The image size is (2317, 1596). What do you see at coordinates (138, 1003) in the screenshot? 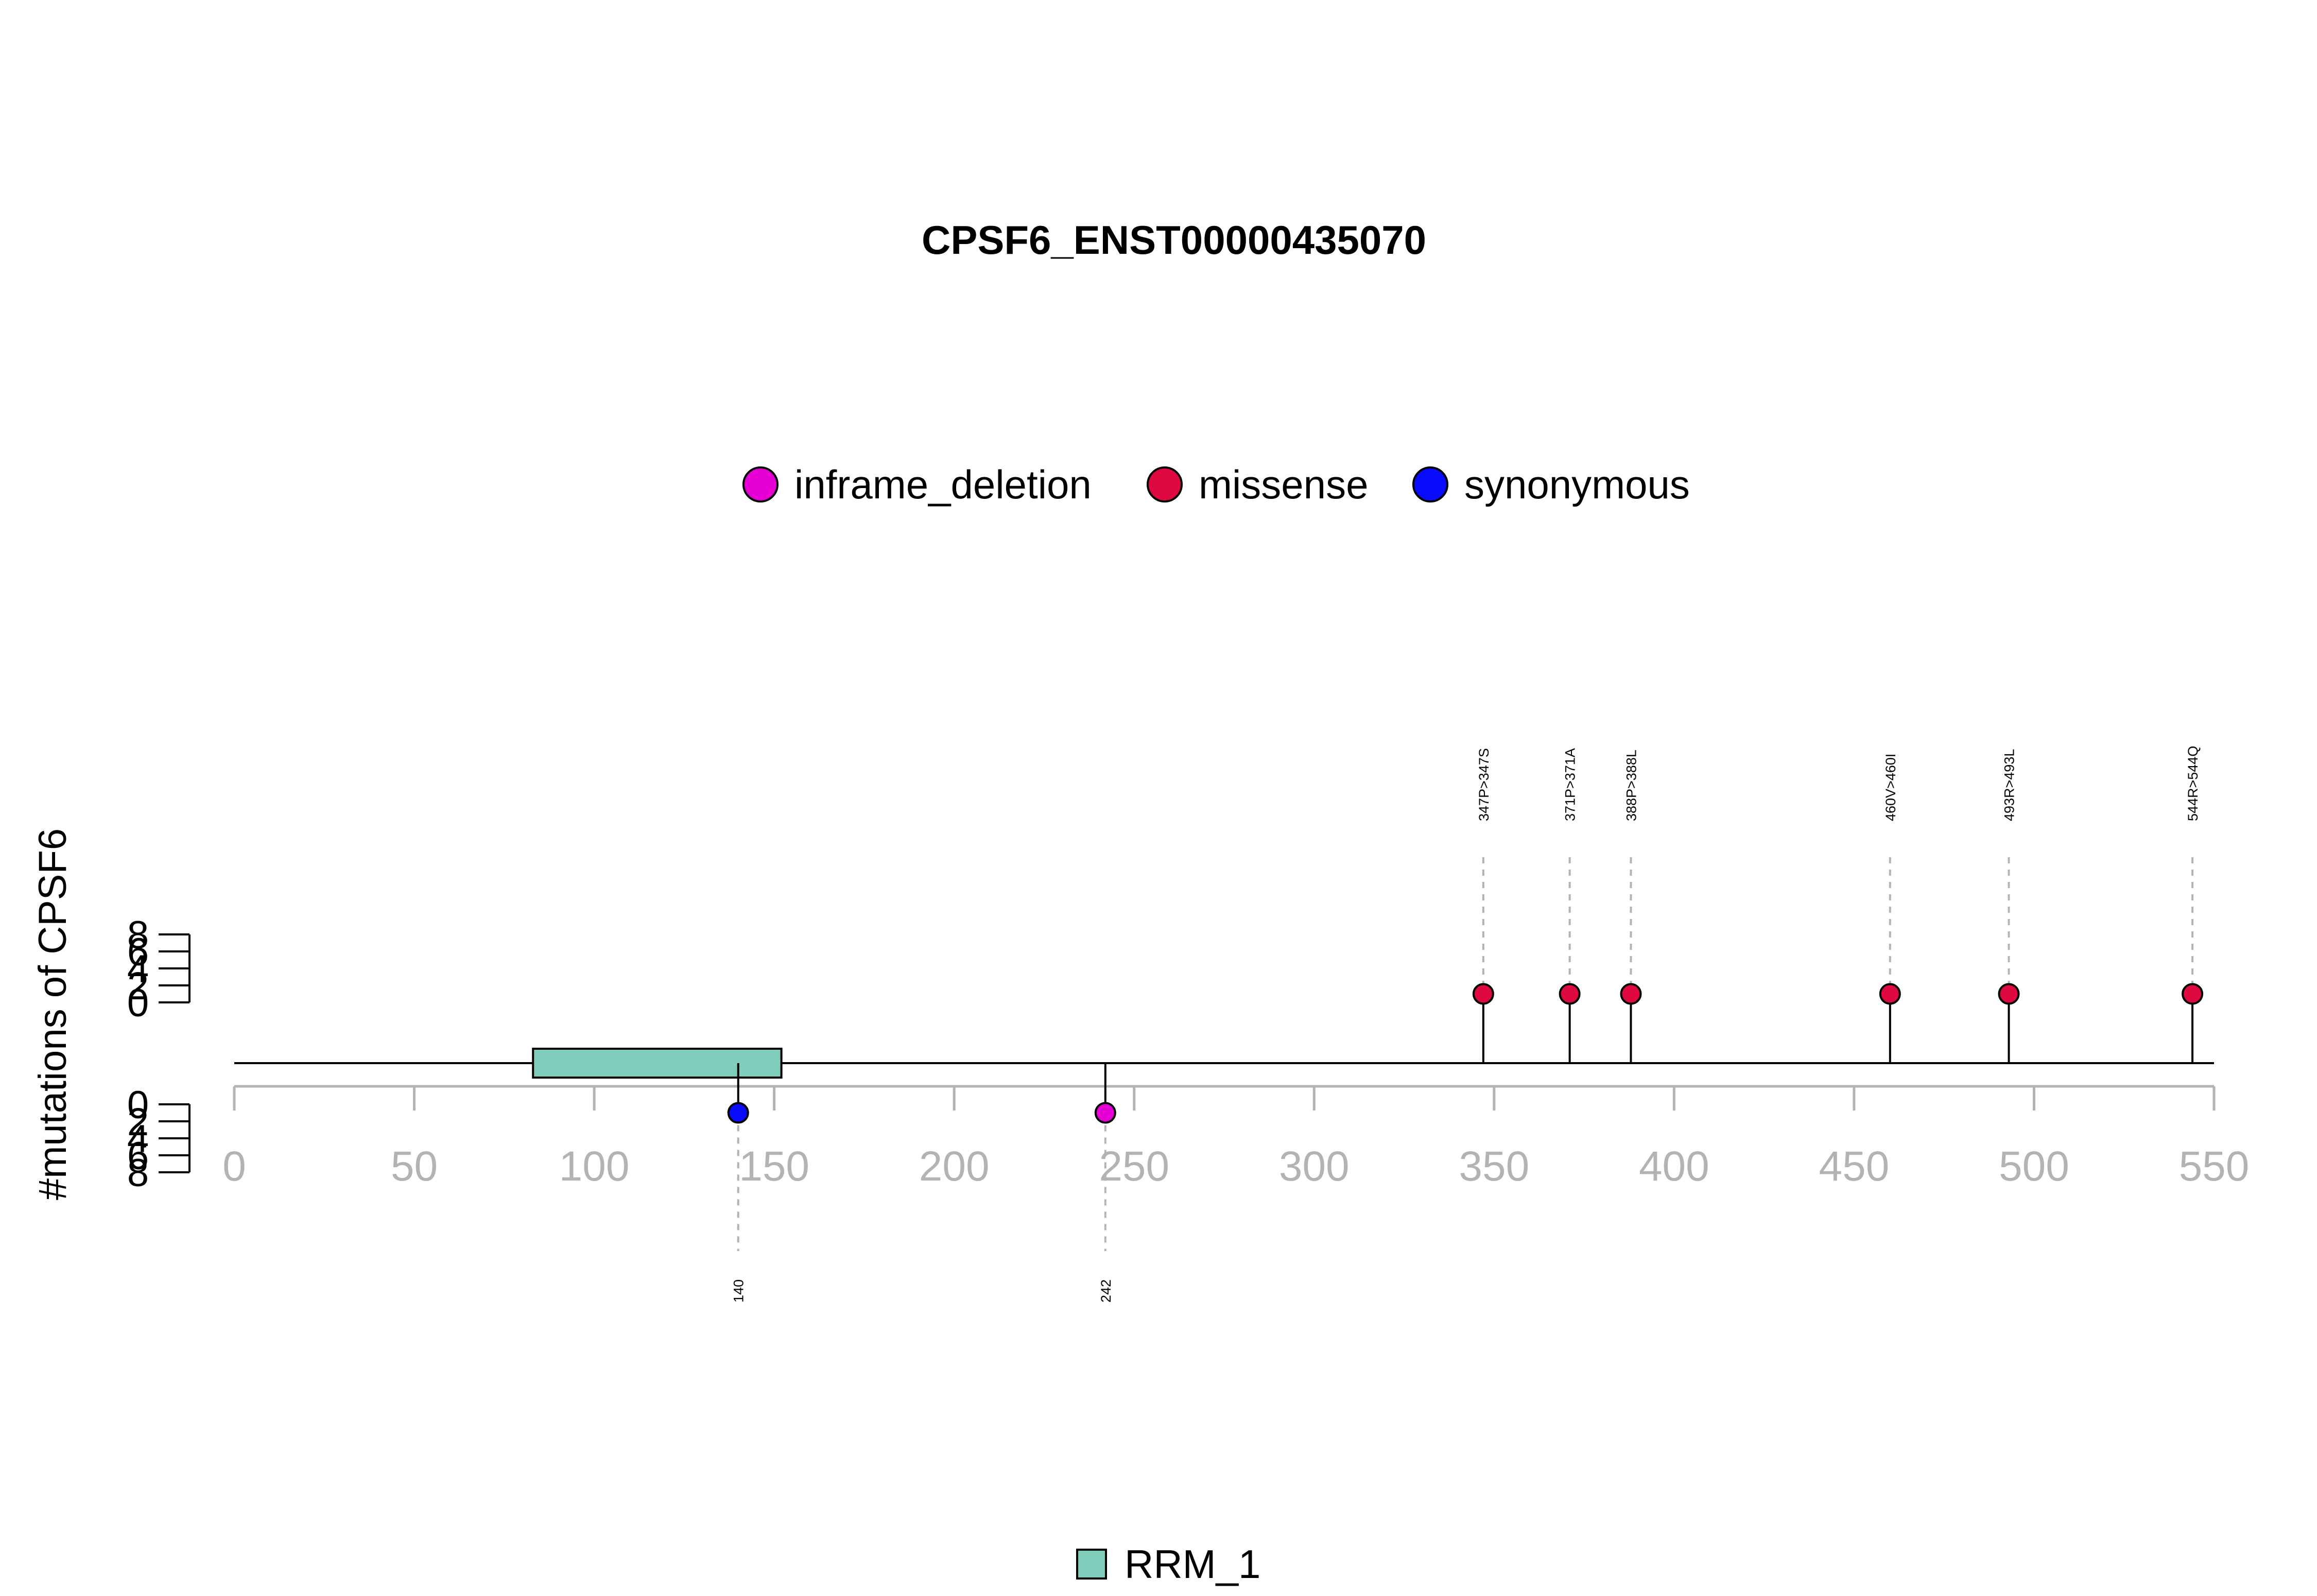
I see `y-top-tick-label: 0` at bounding box center [138, 1003].